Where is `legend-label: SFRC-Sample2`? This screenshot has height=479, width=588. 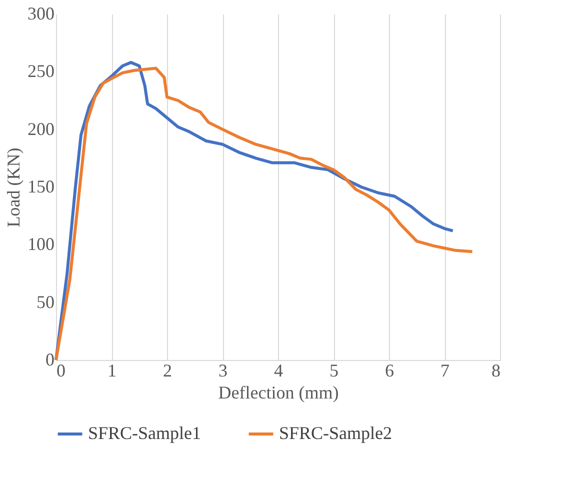
legend-label: SFRC-Sample2 is located at coordinates (335, 433).